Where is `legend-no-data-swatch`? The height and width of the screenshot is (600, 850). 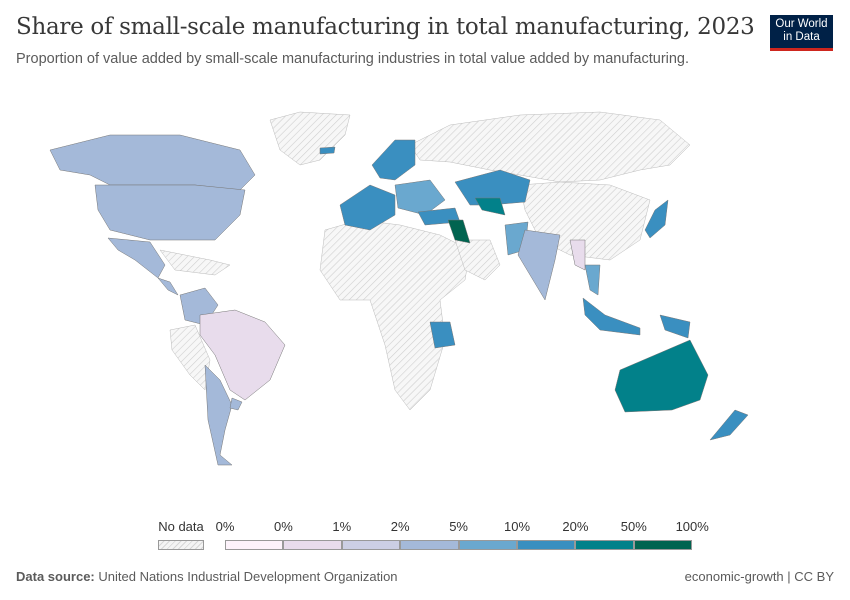
legend-no-data-swatch is located at coordinates (181, 545).